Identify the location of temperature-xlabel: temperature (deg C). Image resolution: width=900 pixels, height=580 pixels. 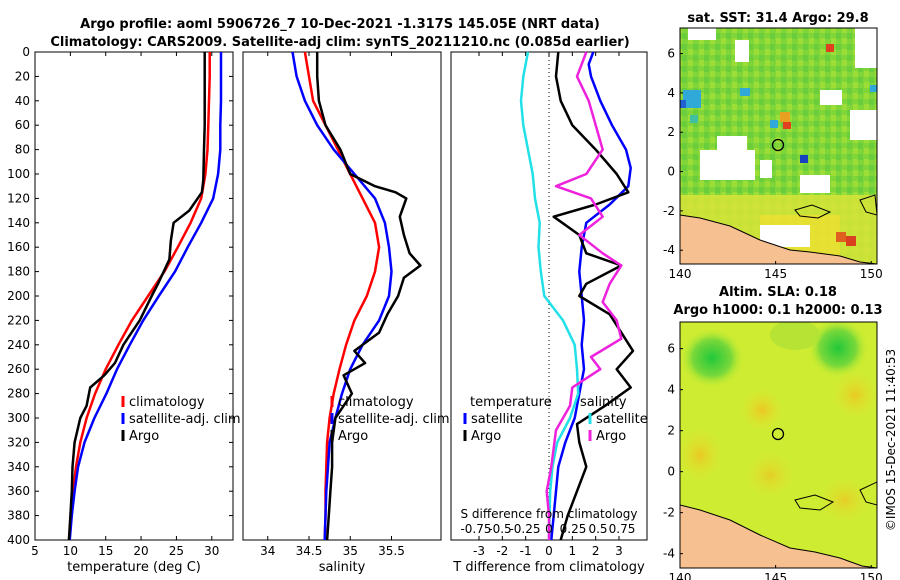
(134, 567).